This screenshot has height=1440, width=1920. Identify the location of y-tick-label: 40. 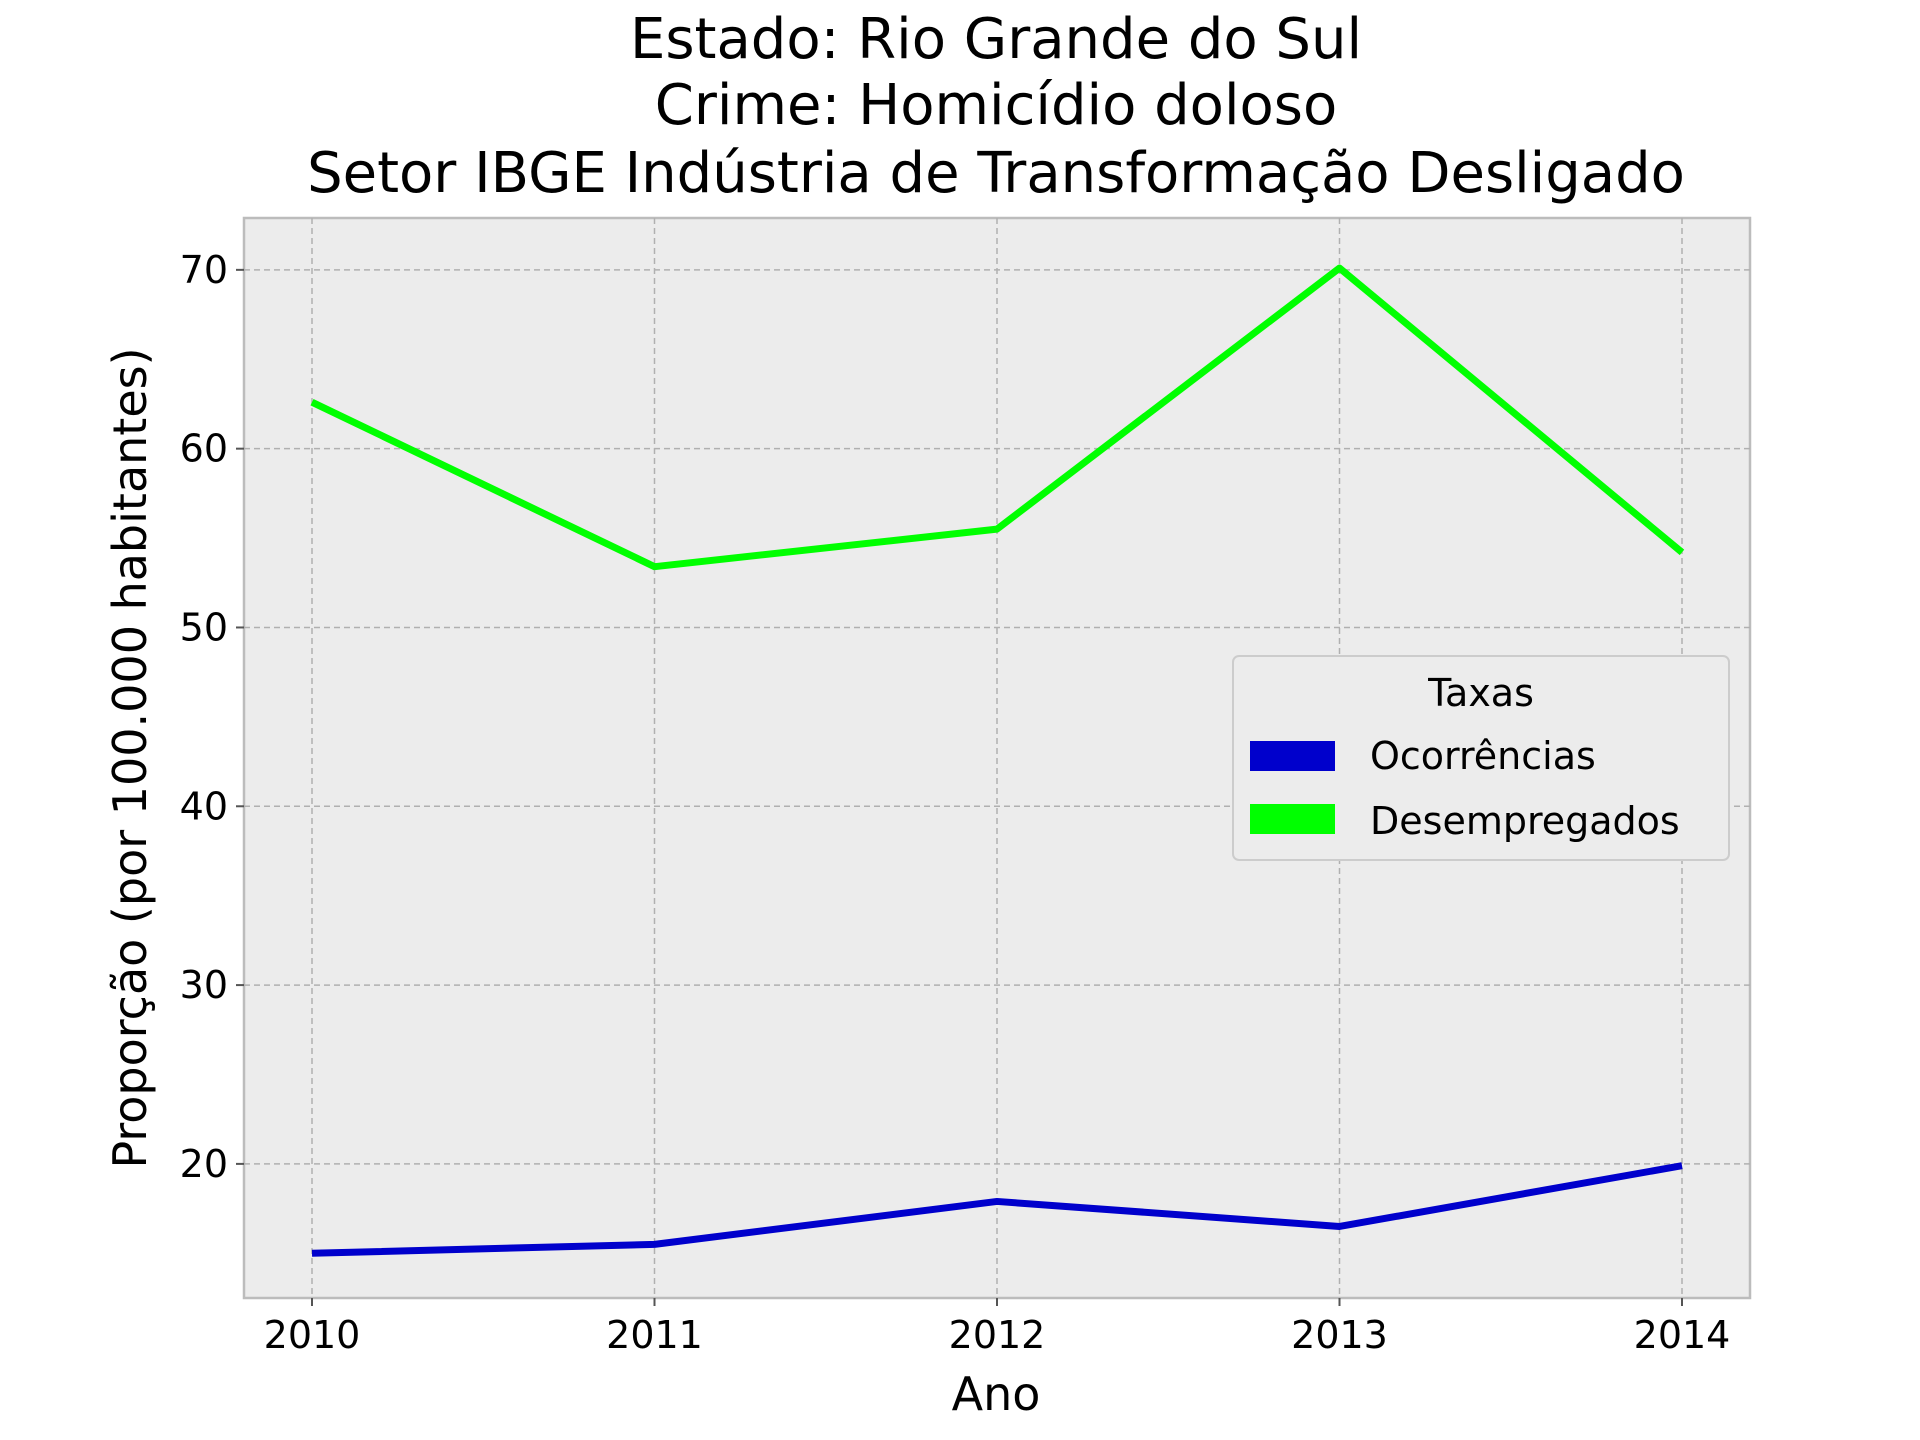
(204, 806).